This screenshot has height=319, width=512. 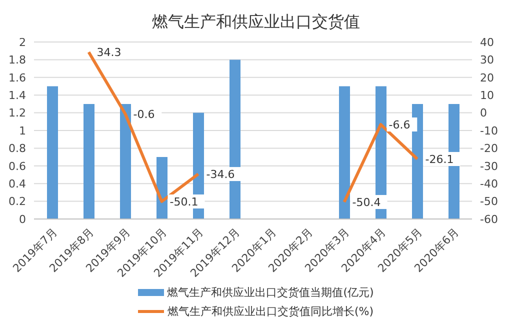 What do you see at coordinates (22, 42) in the screenshot?
I see `y-tick-label: 2` at bounding box center [22, 42].